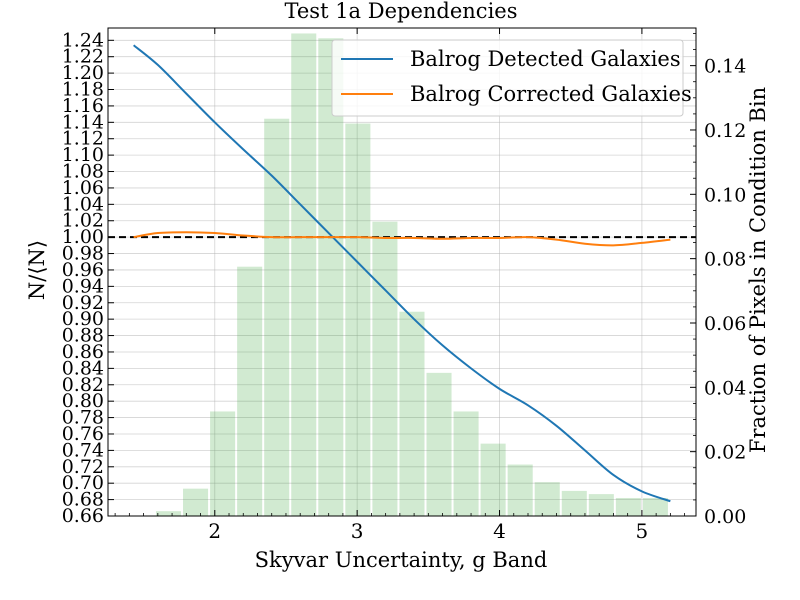 Image resolution: width=800 pixels, height=600 pixels. What do you see at coordinates (83, 155) in the screenshot?
I see `y-left-tick-label-22: 1.10` at bounding box center [83, 155].